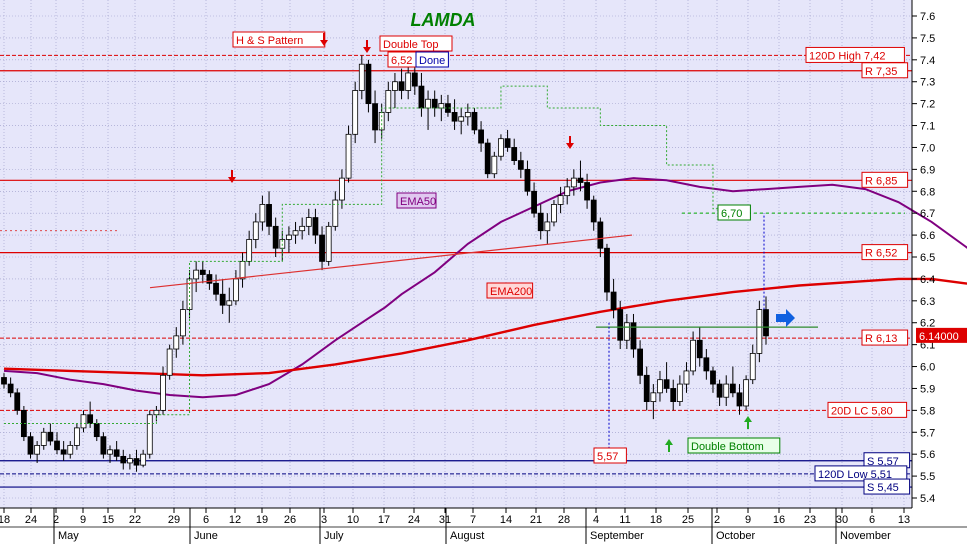 This screenshot has width=967, height=544. What do you see at coordinates (367, 50) in the screenshot?
I see `arrow-down-icon` at bounding box center [367, 50].